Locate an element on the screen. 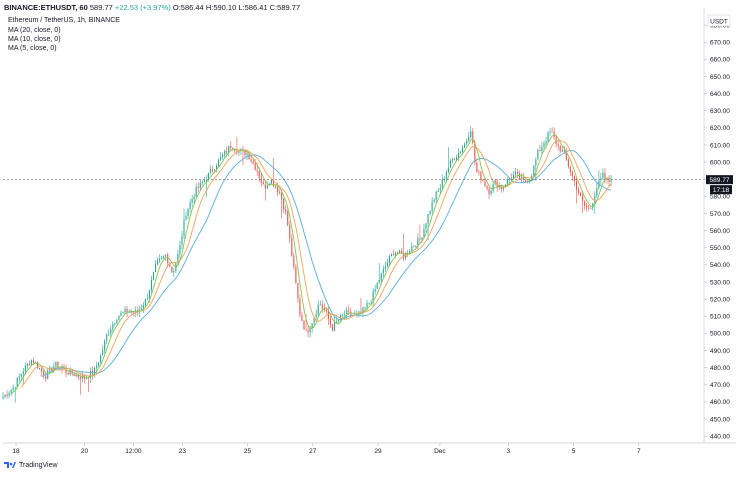 This screenshot has width=736, height=480. last-price-badge is located at coordinates (719, 180).